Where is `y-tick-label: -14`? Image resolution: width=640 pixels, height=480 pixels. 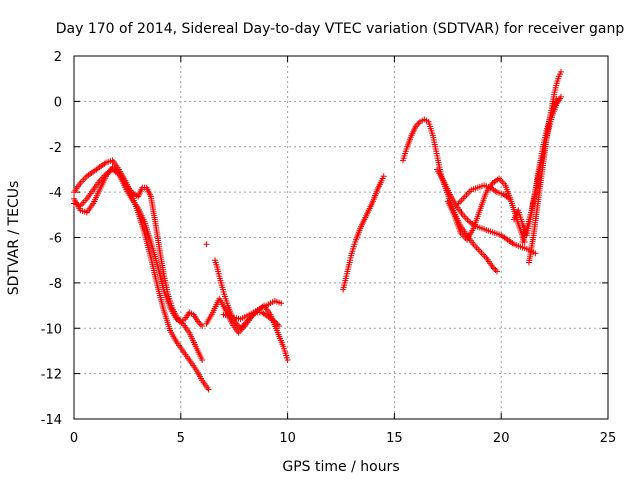
y-tick-label: -14 is located at coordinates (51, 420).